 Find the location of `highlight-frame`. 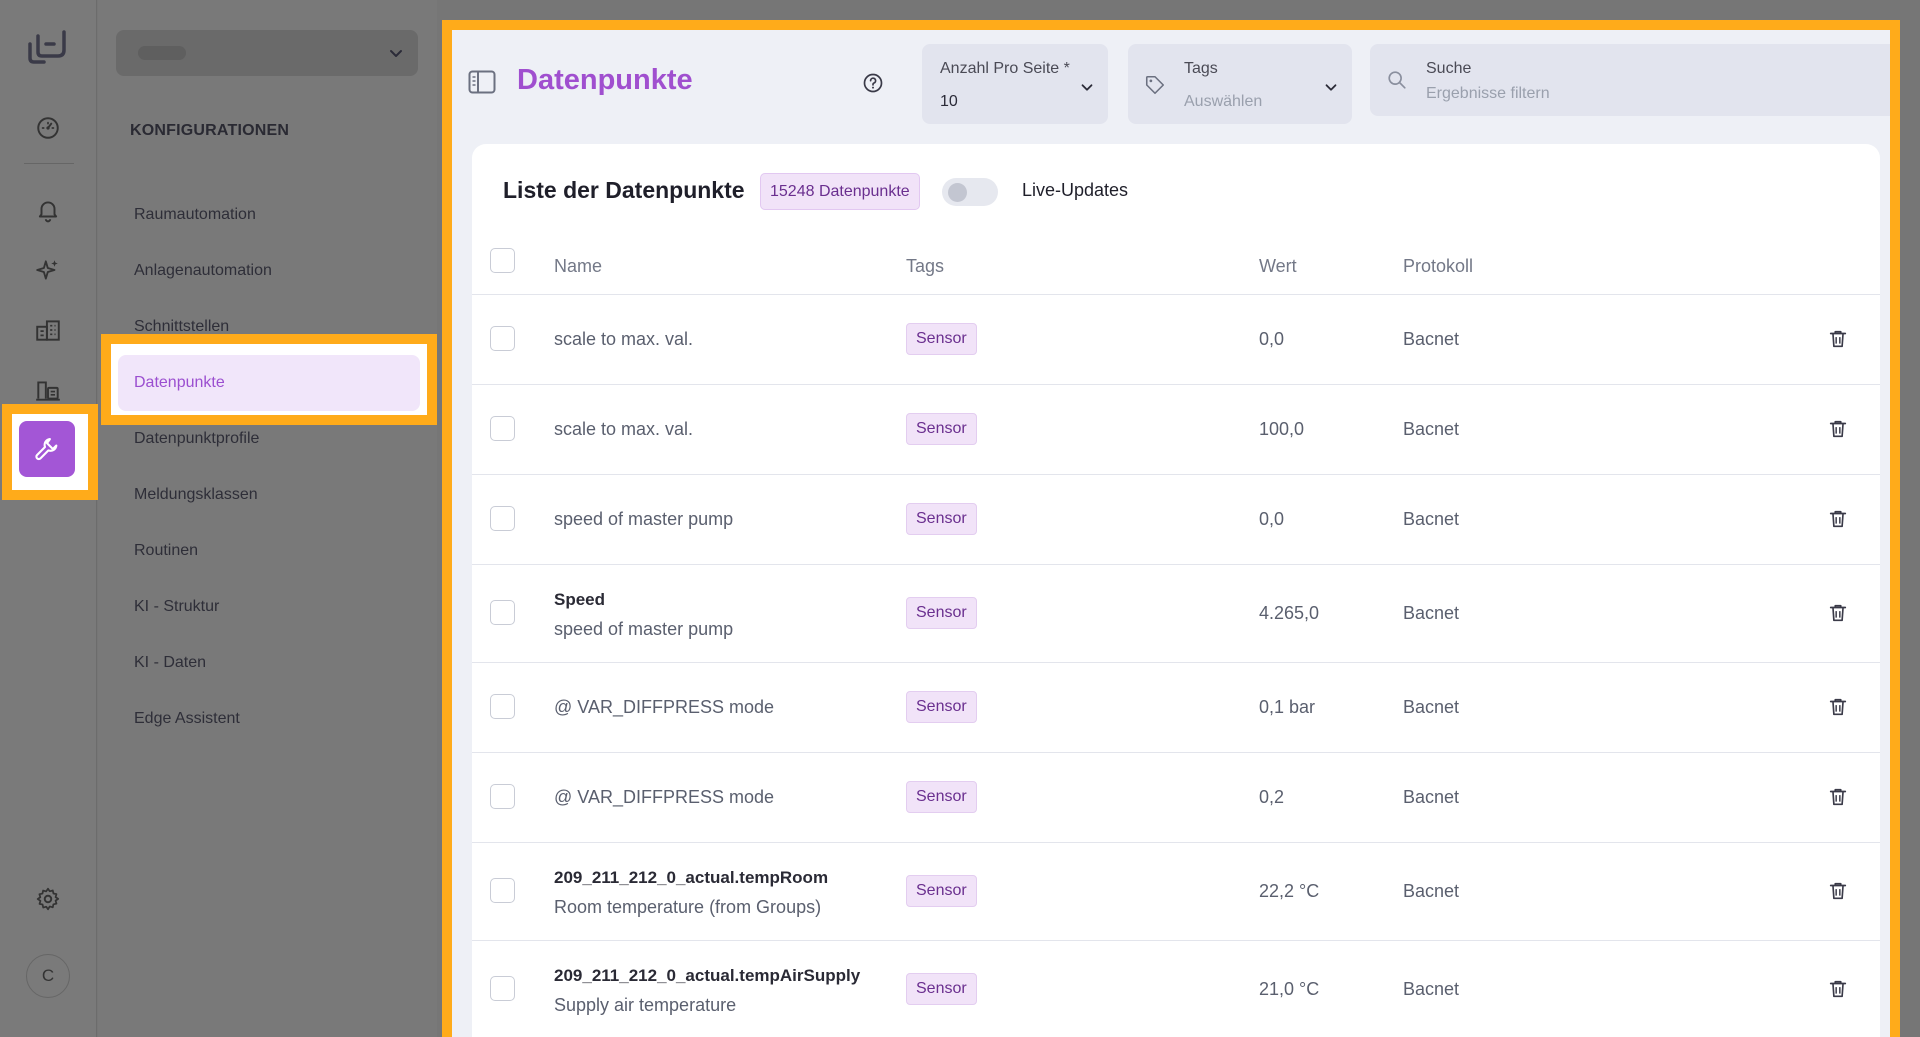

highlight-frame is located at coordinates (50, 452).